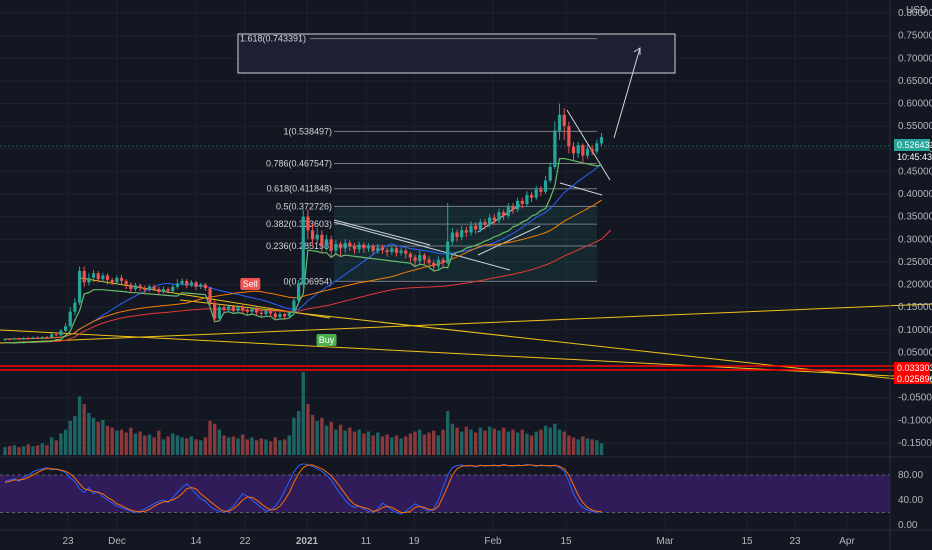 This screenshot has height=550, width=932. What do you see at coordinates (250, 284) in the screenshot?
I see `sell-signal` at bounding box center [250, 284].